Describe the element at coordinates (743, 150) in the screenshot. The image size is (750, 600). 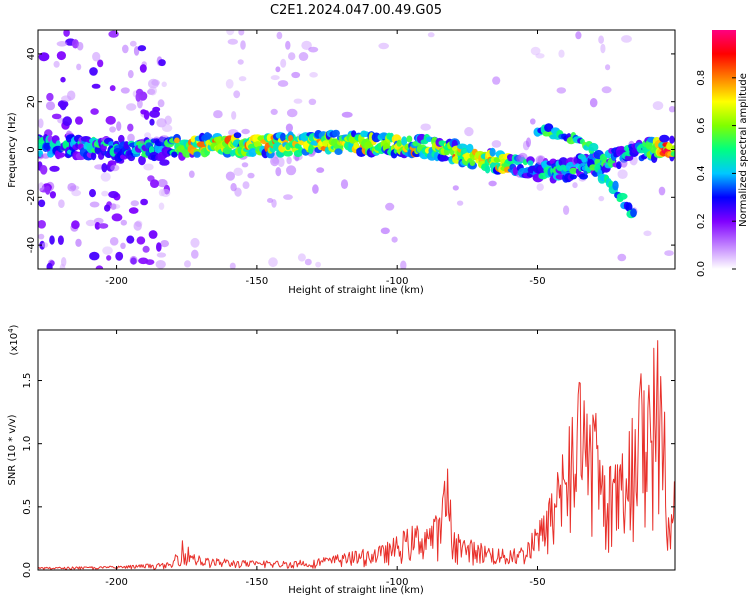
I see `colorbar-label: Normalized spectral amplitude` at that location.